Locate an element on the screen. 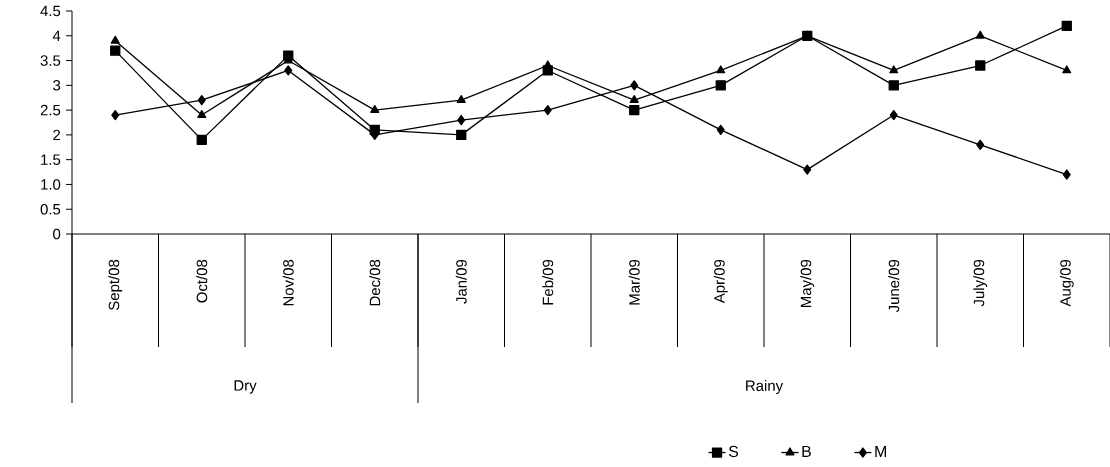  x-tick-label: July/09 is located at coordinates (980, 283).